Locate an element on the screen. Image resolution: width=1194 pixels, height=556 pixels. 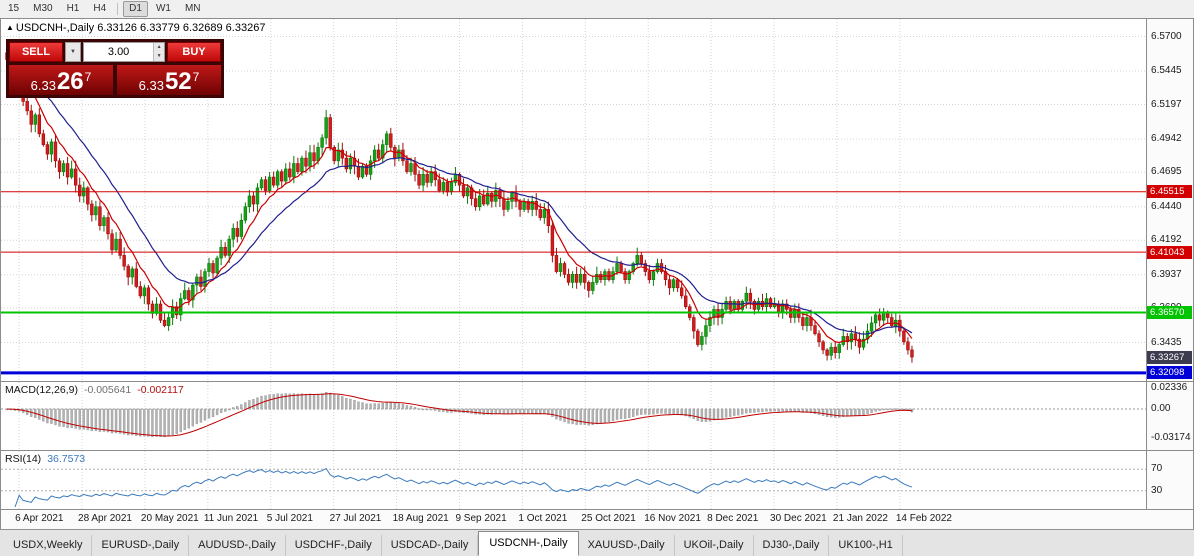
price-level-tag: 6.45515 is located at coordinates (1169, 192).